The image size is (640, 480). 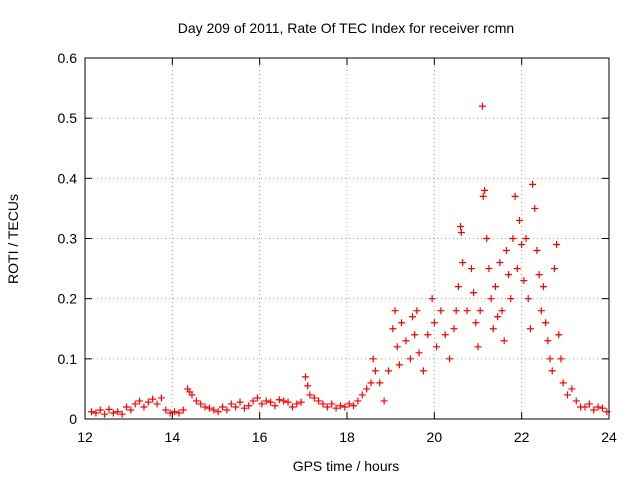 What do you see at coordinates (68, 178) in the screenshot?
I see `y-tick-label: 0.4` at bounding box center [68, 178].